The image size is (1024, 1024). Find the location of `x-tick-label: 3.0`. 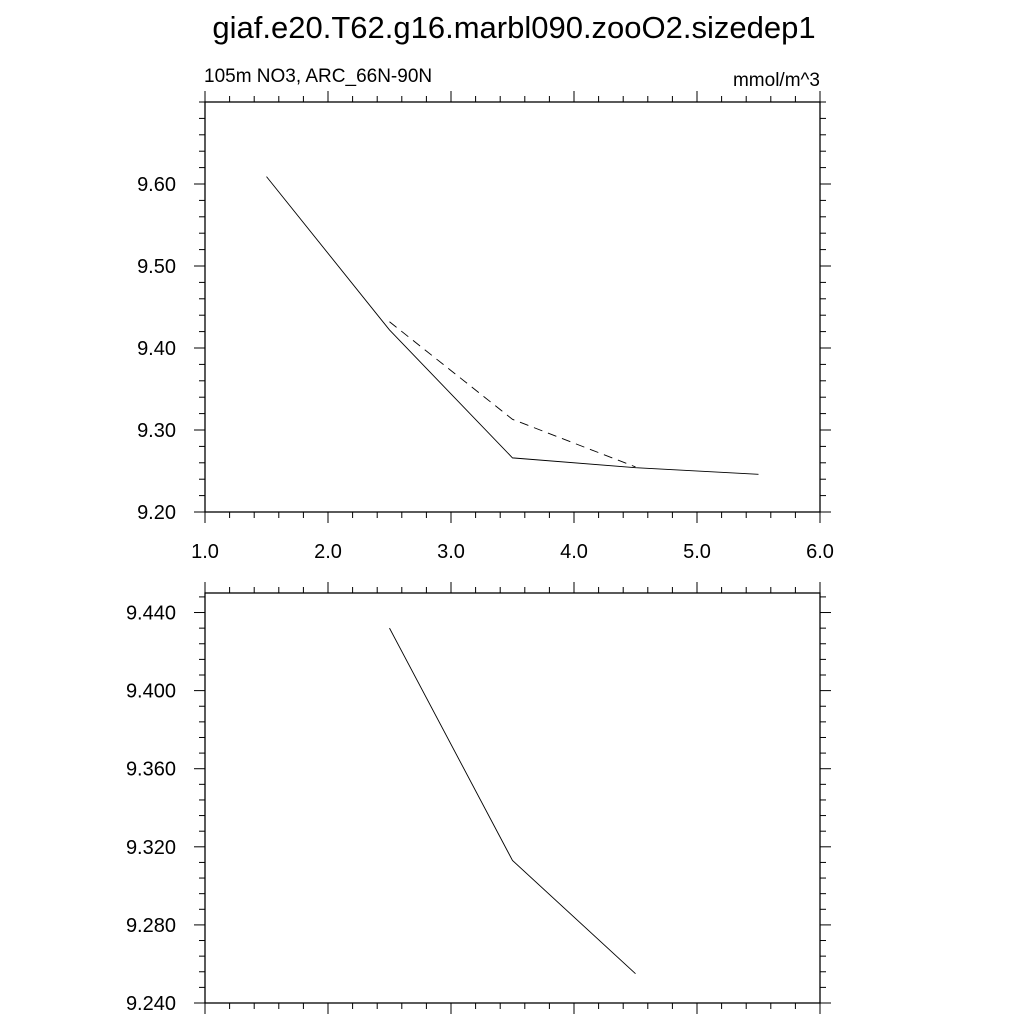

x-tick-label: 3.0 is located at coordinates (451, 552).